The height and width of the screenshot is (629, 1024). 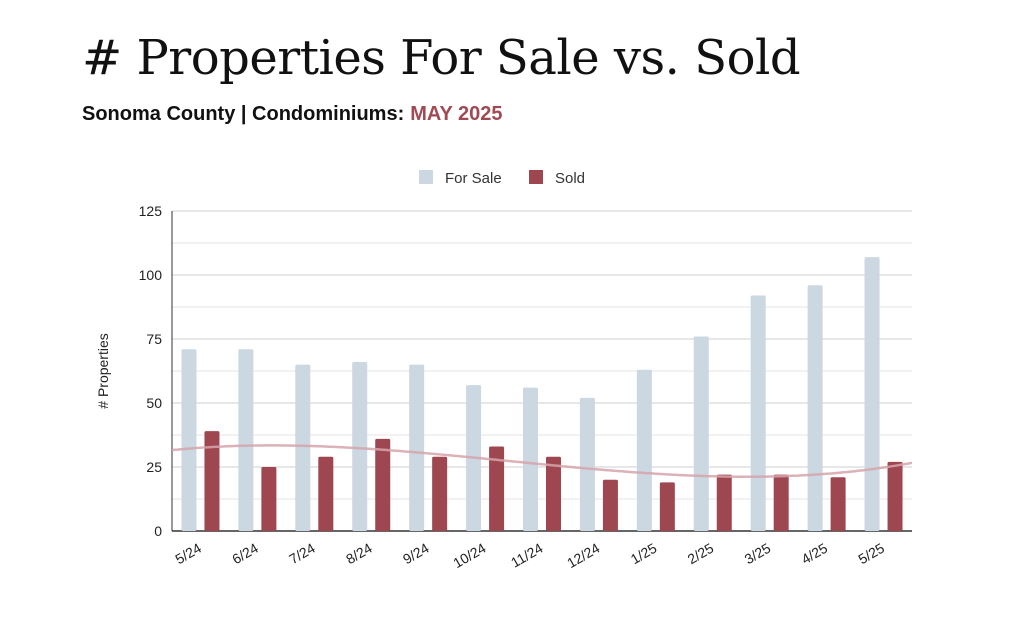 I want to click on x-tick-label: 2/25, so click(x=701, y=554).